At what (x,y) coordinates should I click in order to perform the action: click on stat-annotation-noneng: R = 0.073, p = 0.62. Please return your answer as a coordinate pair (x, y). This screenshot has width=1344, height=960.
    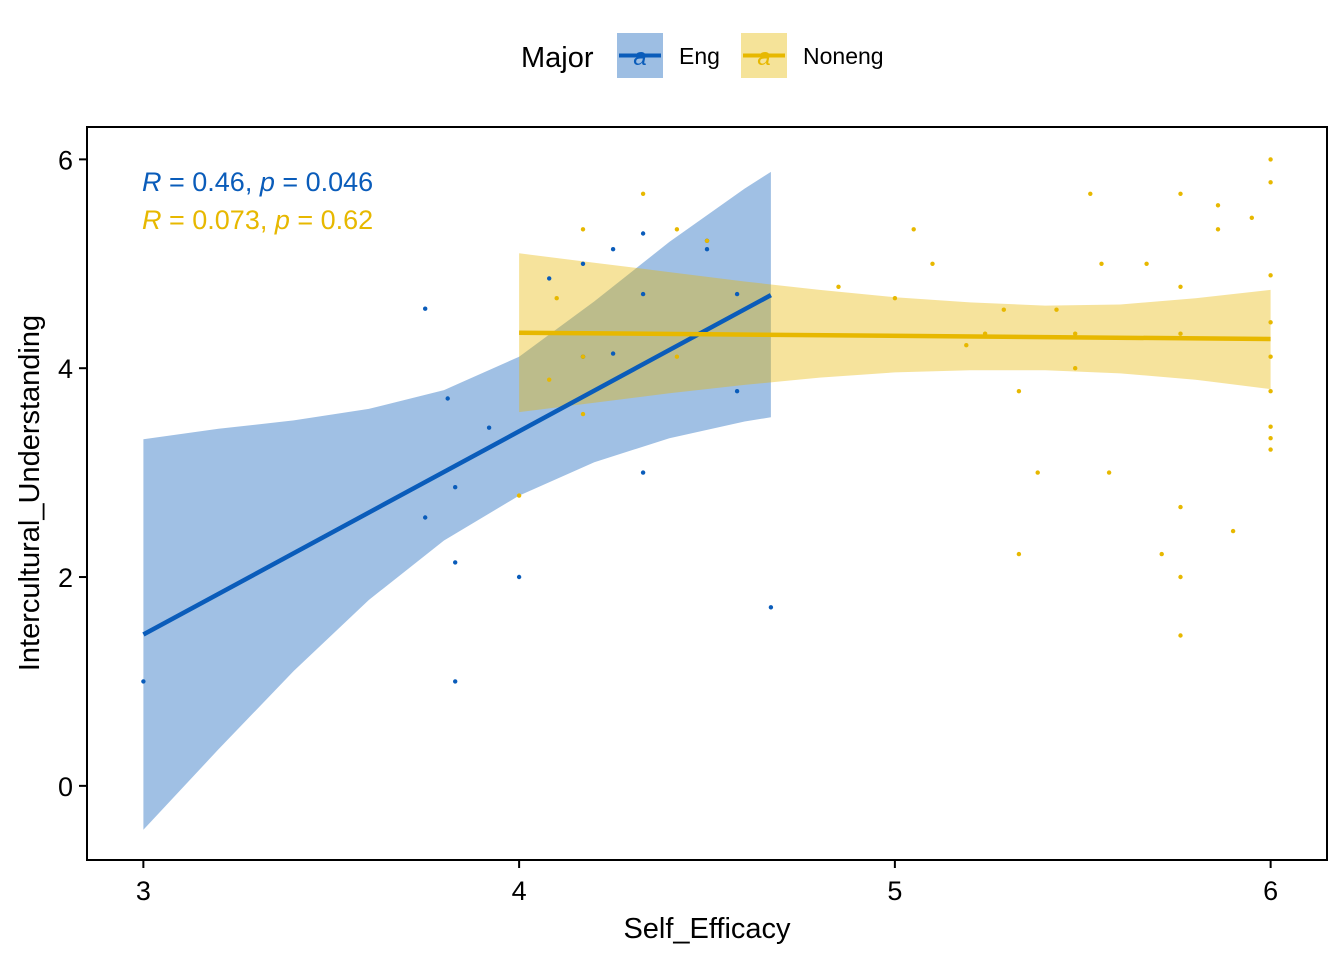
    Looking at the image, I should click on (257, 220).